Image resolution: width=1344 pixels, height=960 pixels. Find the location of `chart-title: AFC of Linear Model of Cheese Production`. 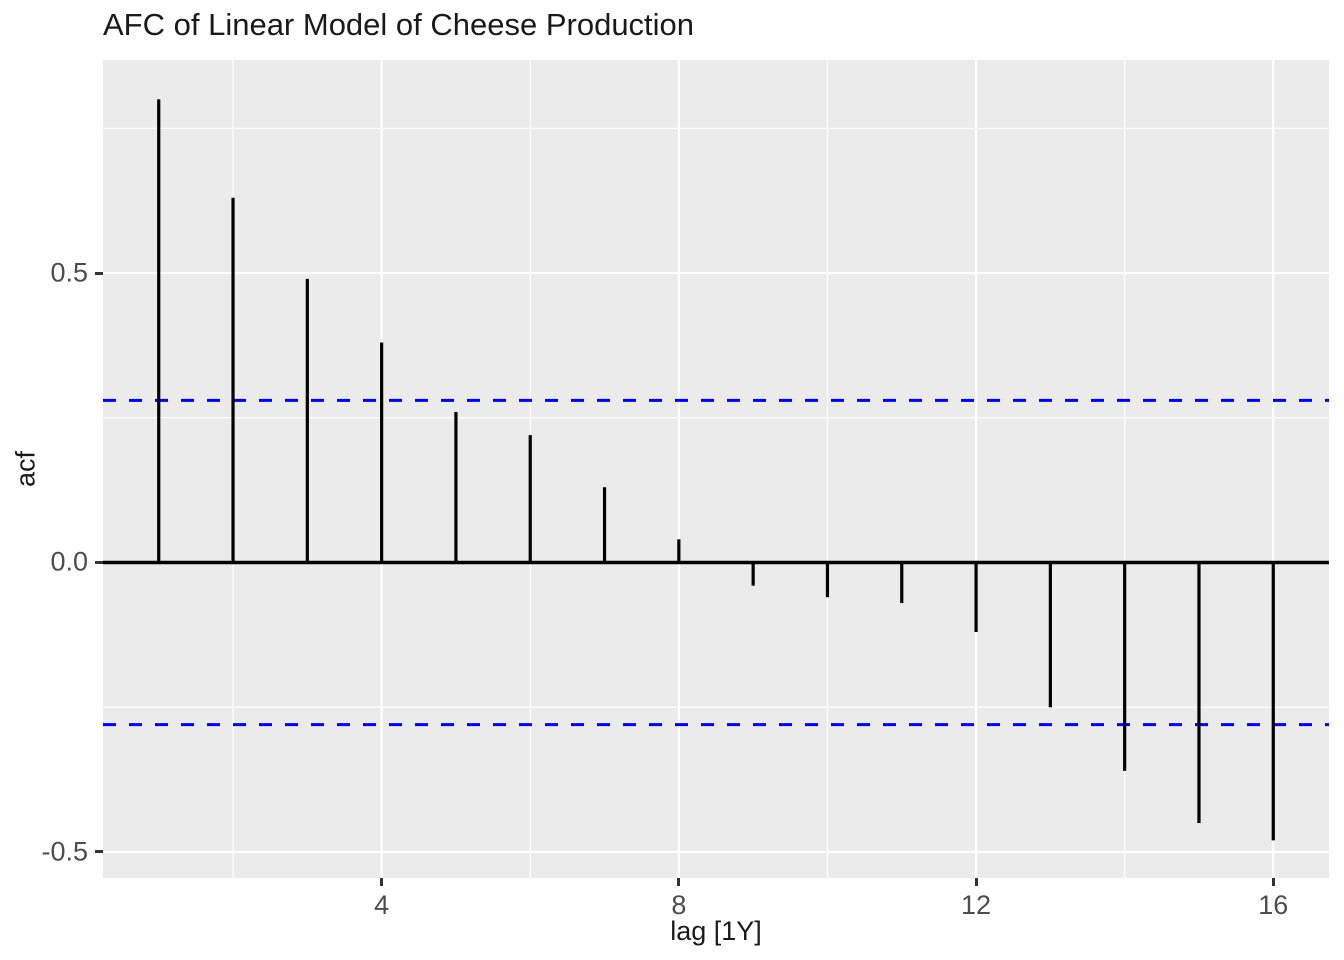

chart-title: AFC of Linear Model of Cheese Production is located at coordinates (399, 24).